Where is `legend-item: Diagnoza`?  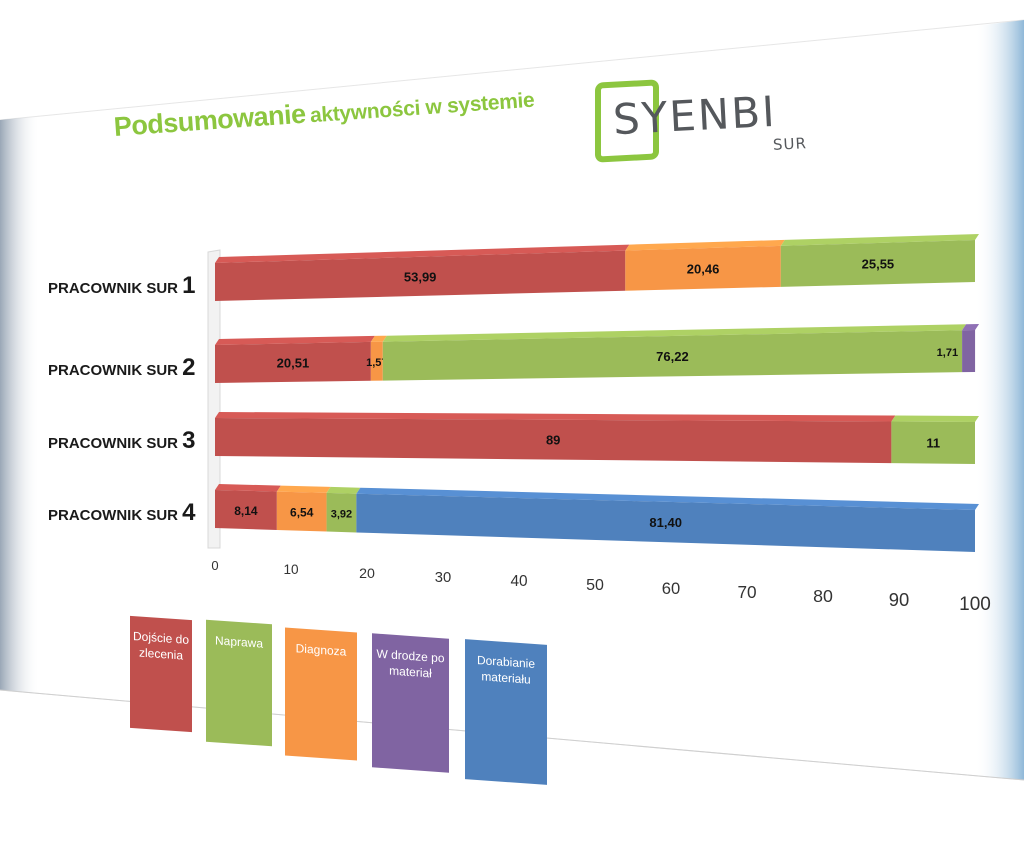 legend-item: Diagnoza is located at coordinates (321, 694).